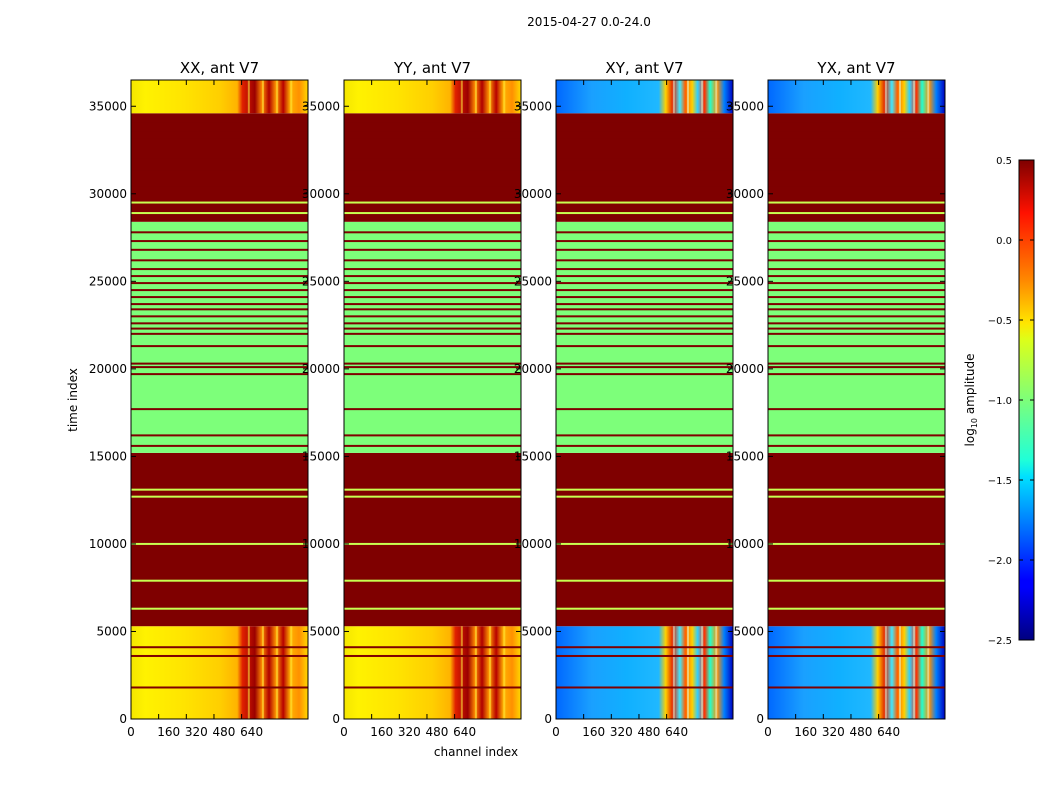  I want to click on x-tick-label: 320, so click(409, 732).